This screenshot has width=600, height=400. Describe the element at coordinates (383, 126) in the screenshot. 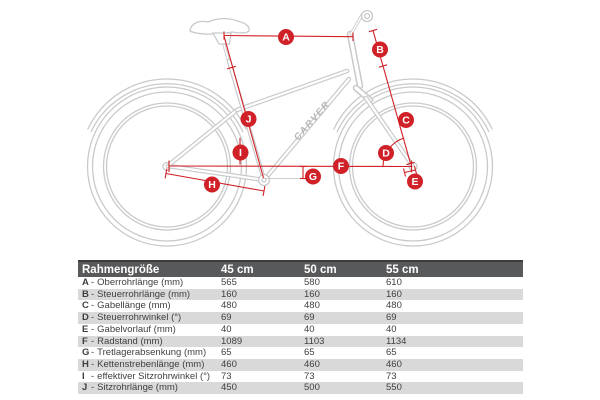

I see `fork` at that location.